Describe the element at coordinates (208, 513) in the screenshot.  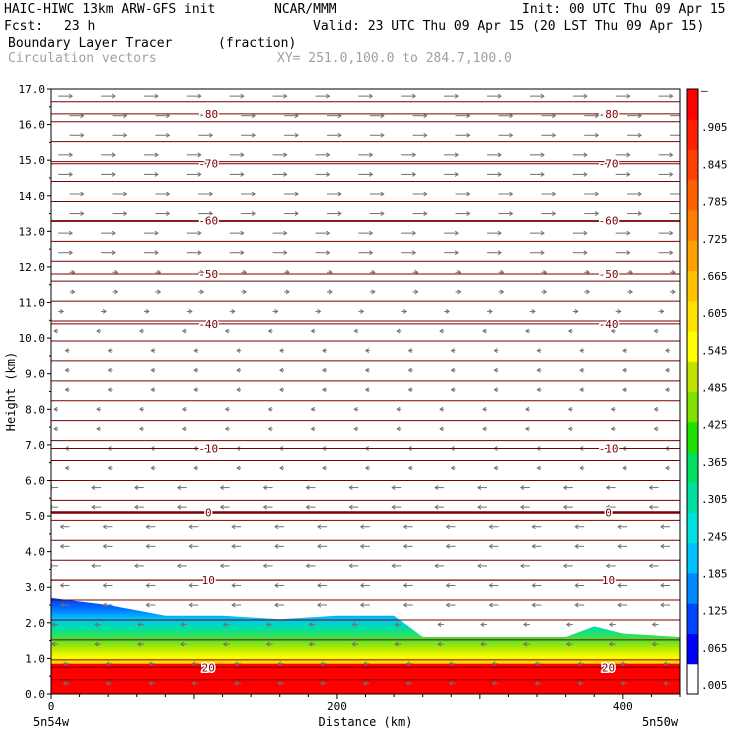
I see `contour-label: 0` at that location.